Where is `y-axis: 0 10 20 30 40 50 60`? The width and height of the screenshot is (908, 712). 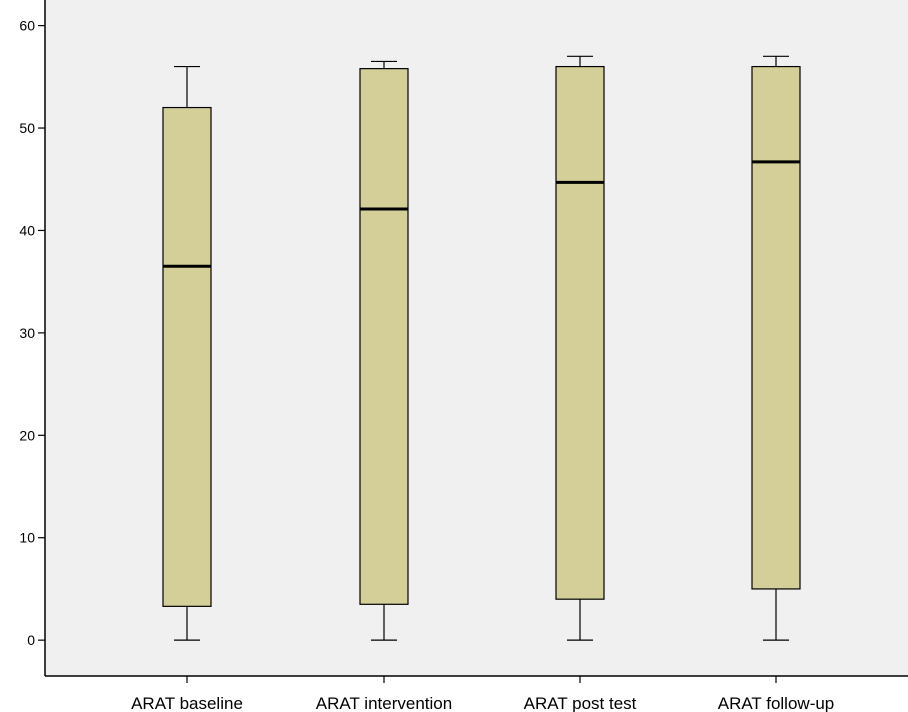
y-axis: 0 10 20 30 40 50 60 is located at coordinates (32, 338).